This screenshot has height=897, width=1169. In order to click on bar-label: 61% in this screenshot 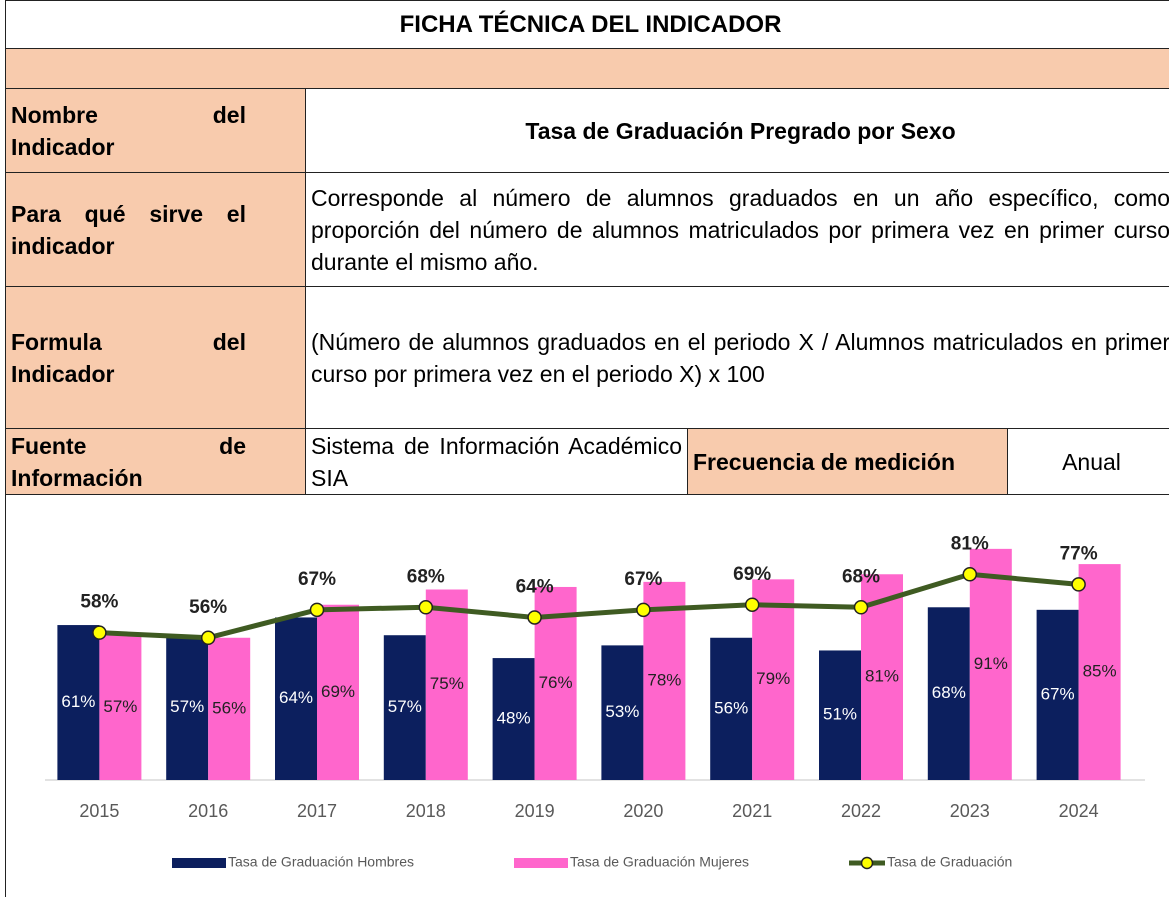, I will do `click(78, 701)`.